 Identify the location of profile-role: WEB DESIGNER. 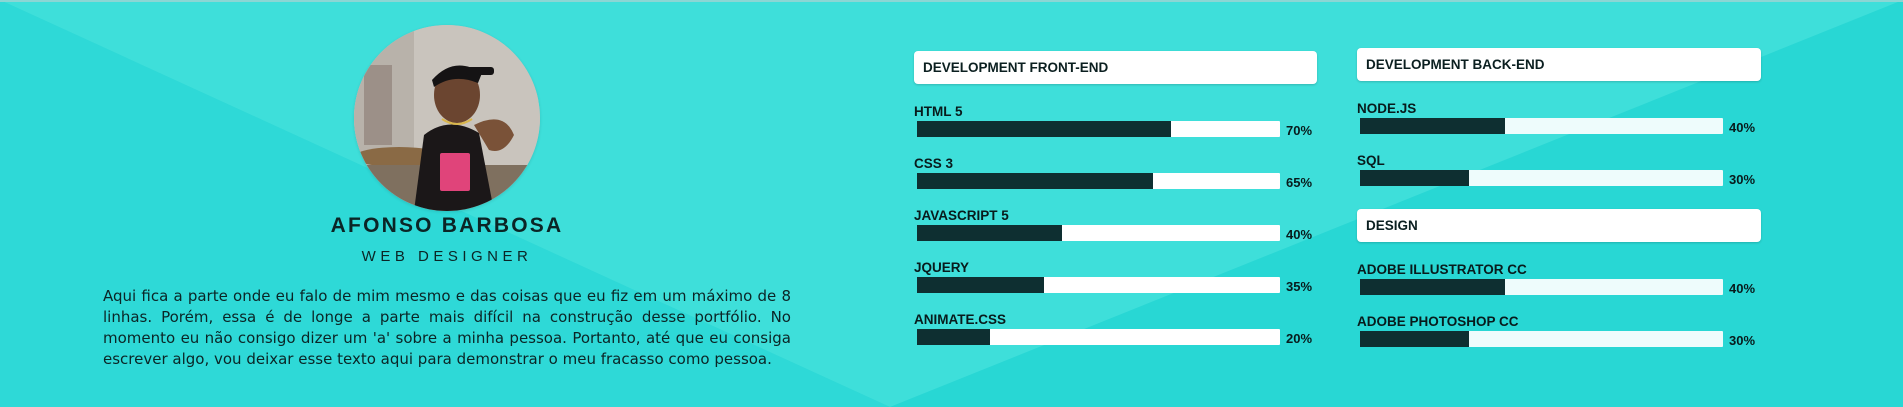
(447, 256).